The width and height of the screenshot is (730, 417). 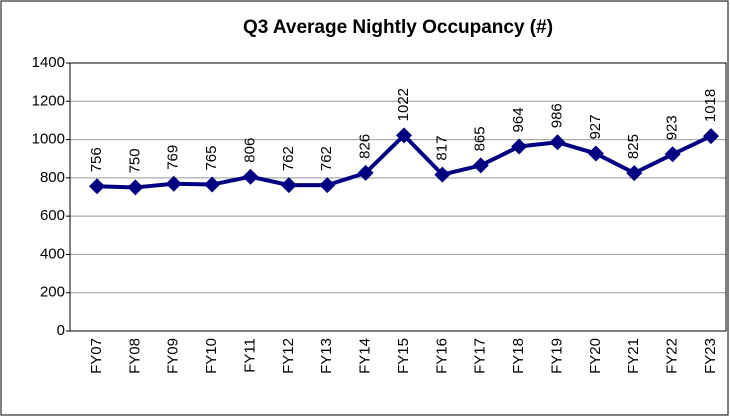 I want to click on data-label: 756, so click(x=96, y=159).